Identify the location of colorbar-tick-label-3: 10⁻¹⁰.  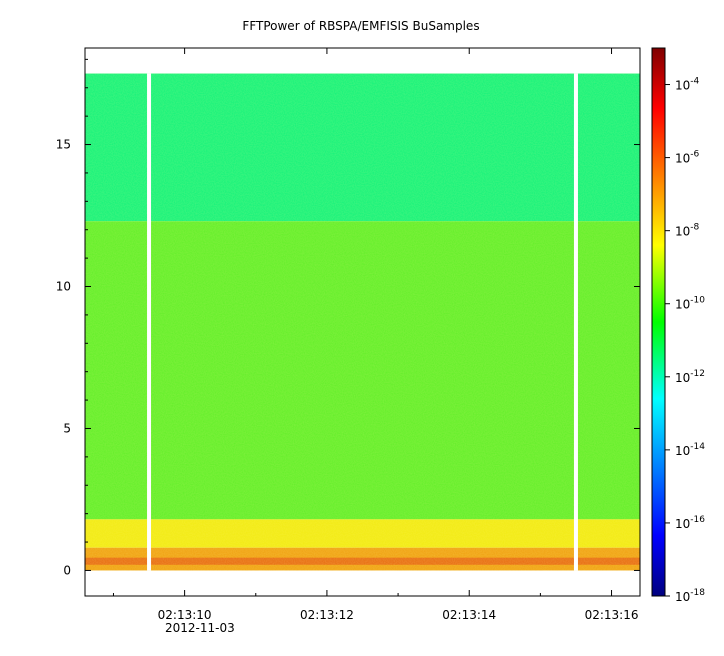
(690, 304).